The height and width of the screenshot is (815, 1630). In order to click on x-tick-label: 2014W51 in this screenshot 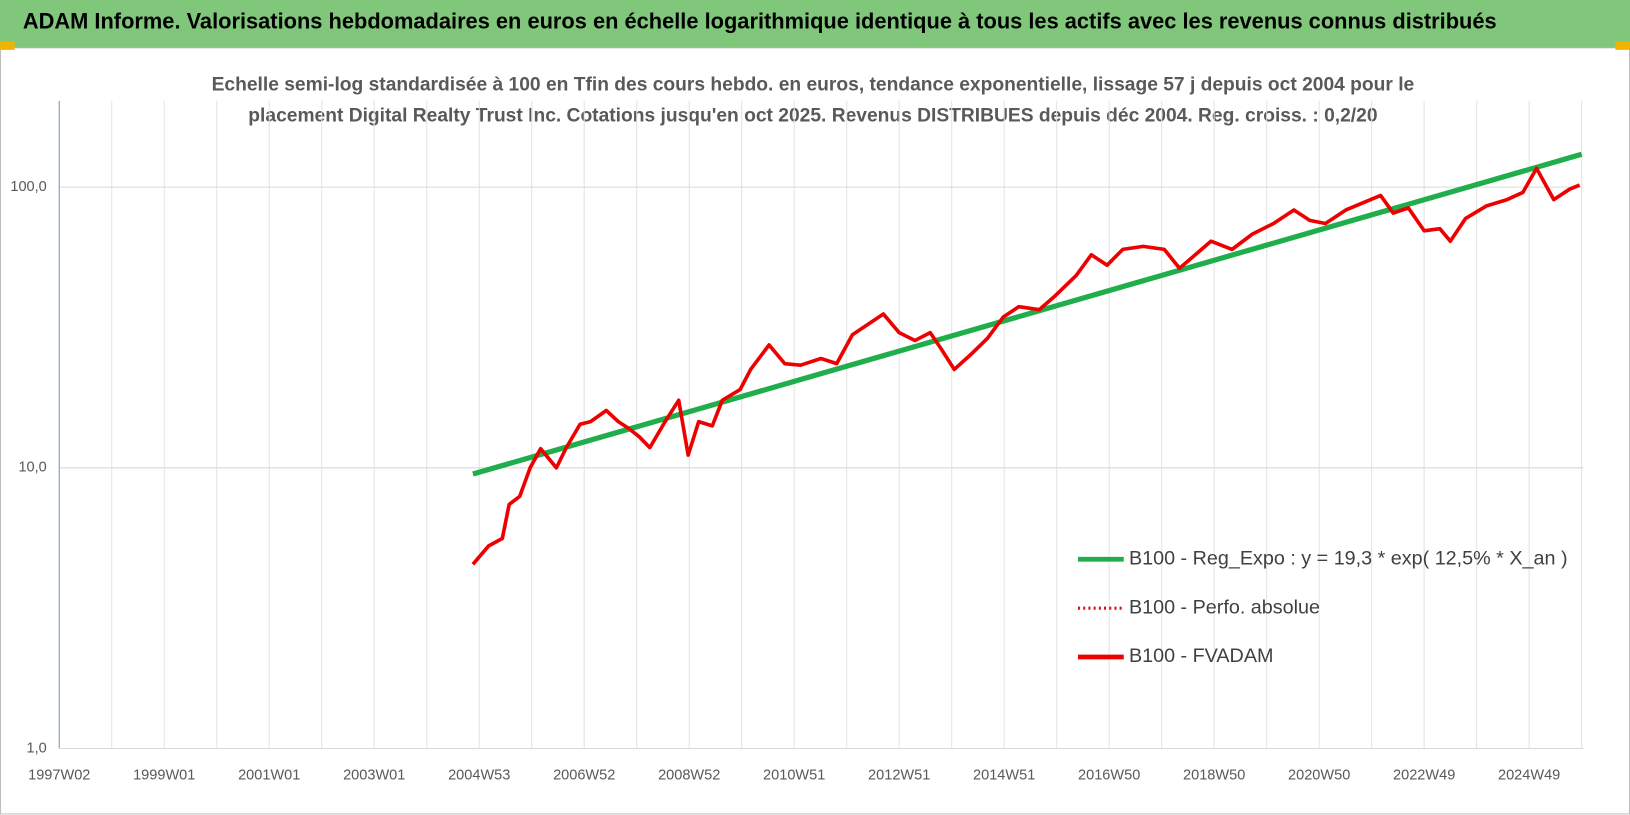, I will do `click(1004, 775)`.